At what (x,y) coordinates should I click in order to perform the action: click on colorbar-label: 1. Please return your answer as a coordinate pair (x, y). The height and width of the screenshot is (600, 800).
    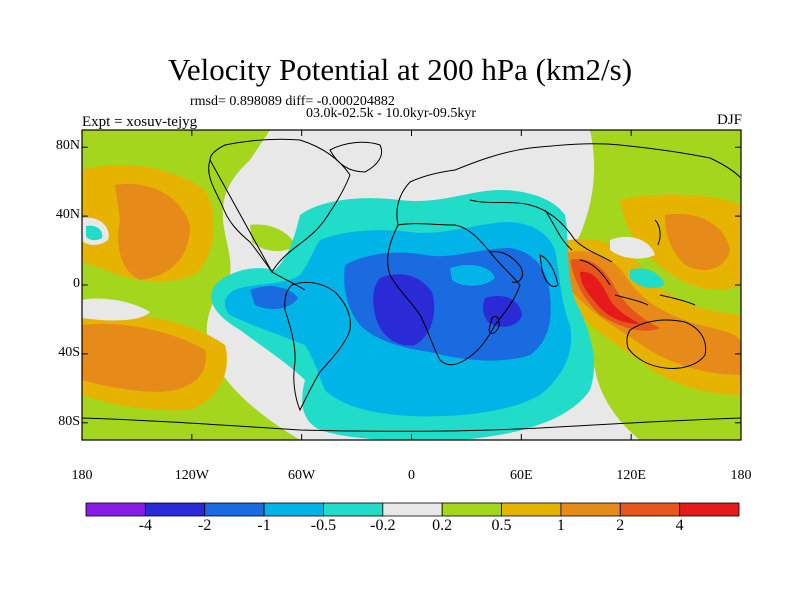
    Looking at the image, I should click on (560, 525).